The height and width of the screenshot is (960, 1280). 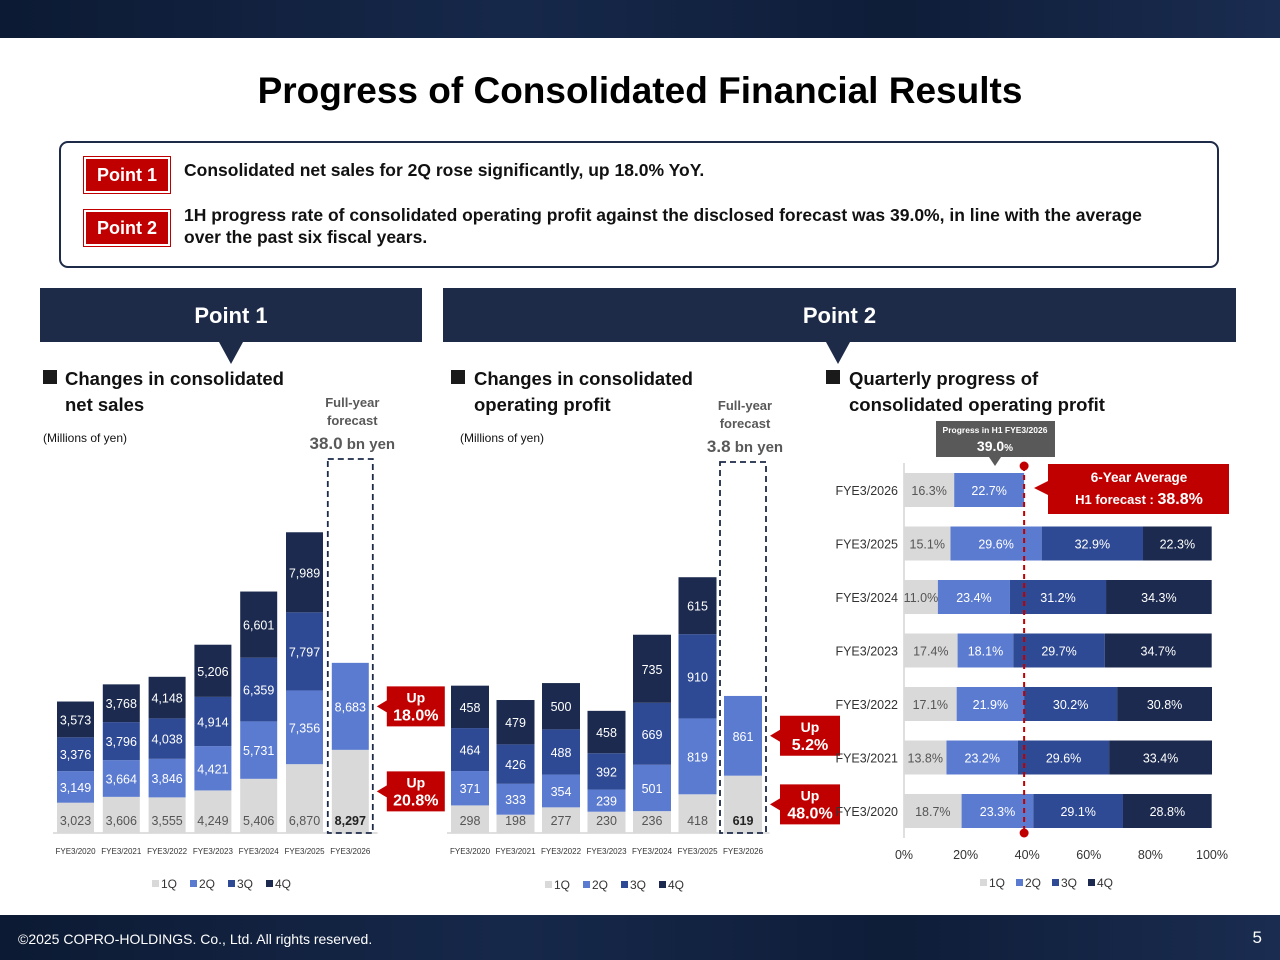 I want to click on callout-line-2: 48.0%, so click(x=809, y=813).